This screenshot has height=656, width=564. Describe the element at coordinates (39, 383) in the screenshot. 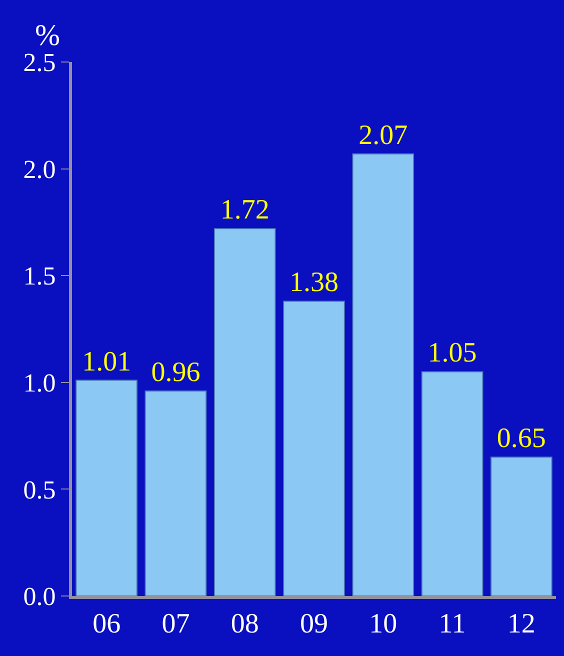

I see `y-tick-label: 1.0` at that location.